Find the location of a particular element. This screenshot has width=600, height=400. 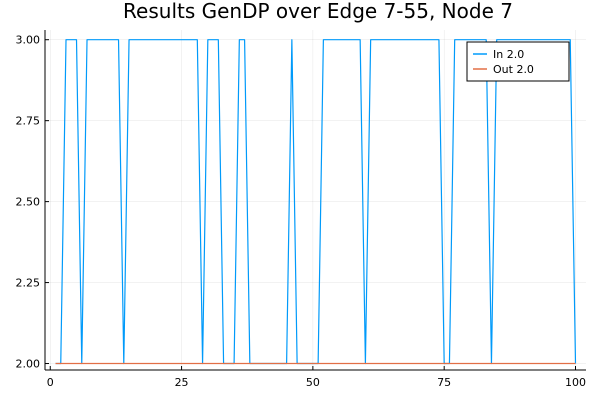

legend-label: In 2.0 is located at coordinates (508, 54).